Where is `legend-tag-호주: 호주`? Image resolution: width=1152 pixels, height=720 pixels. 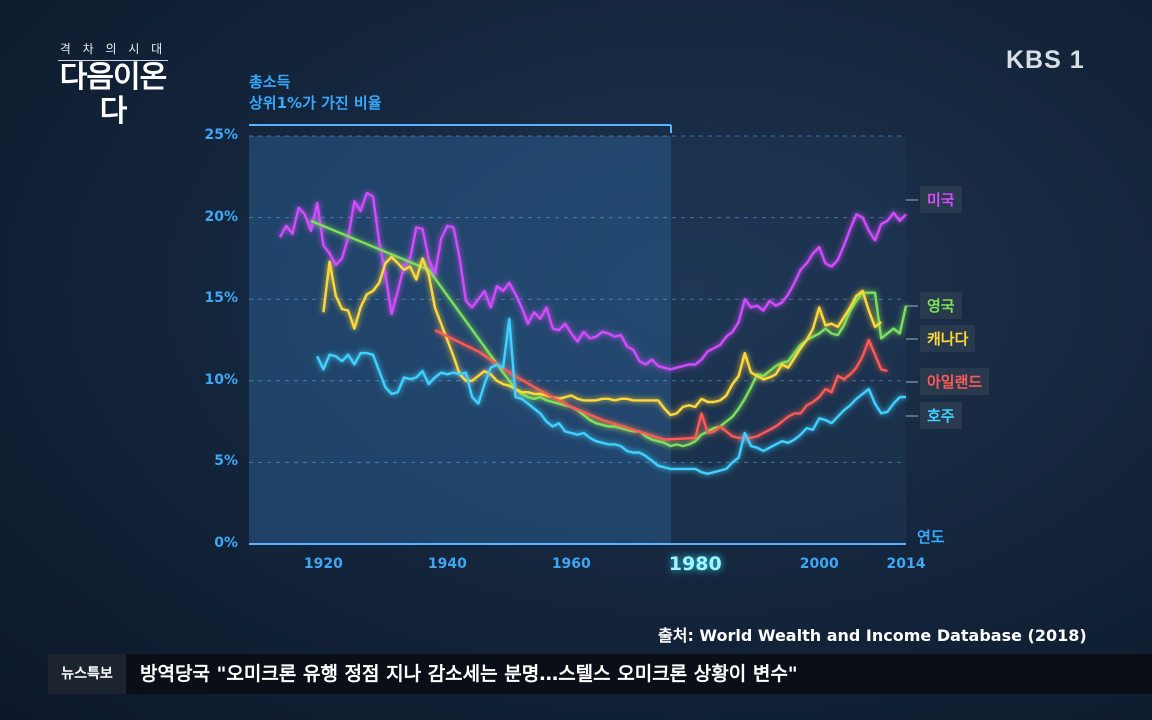 legend-tag-호주: 호주 is located at coordinates (941, 415).